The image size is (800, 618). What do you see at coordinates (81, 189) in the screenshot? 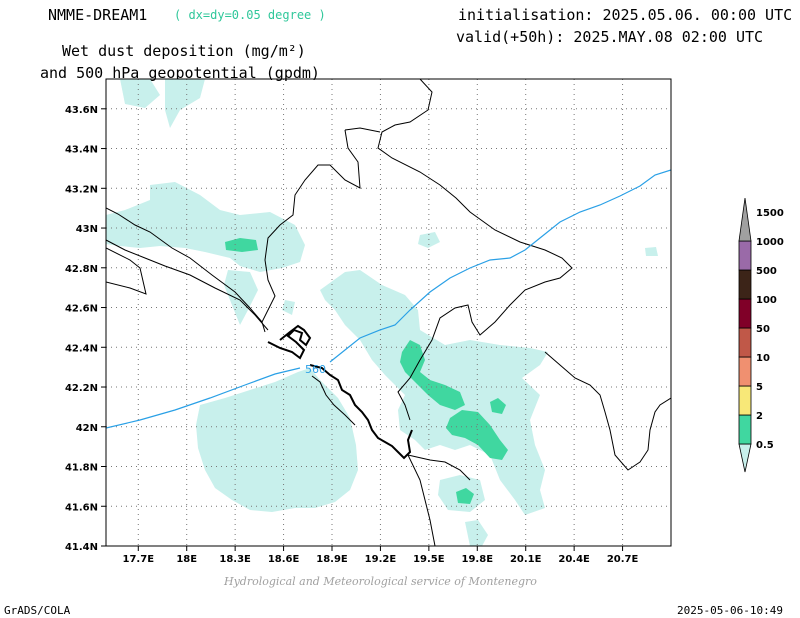
I see `lat-tick-label: 43.2N` at bounding box center [81, 189].